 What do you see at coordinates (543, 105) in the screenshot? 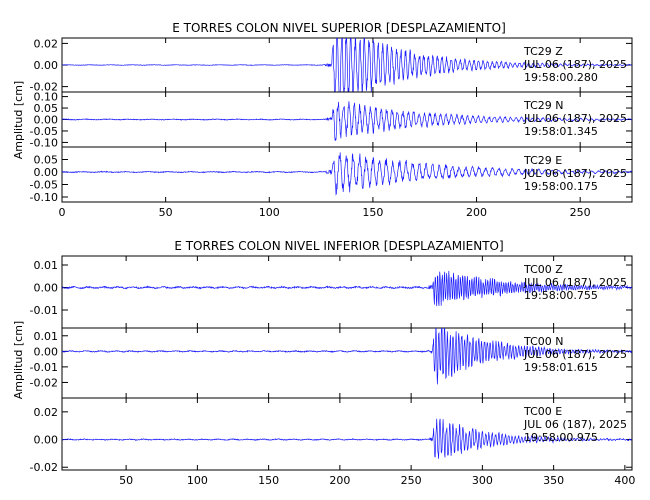
I see `station-label: TC29 N` at bounding box center [543, 105].